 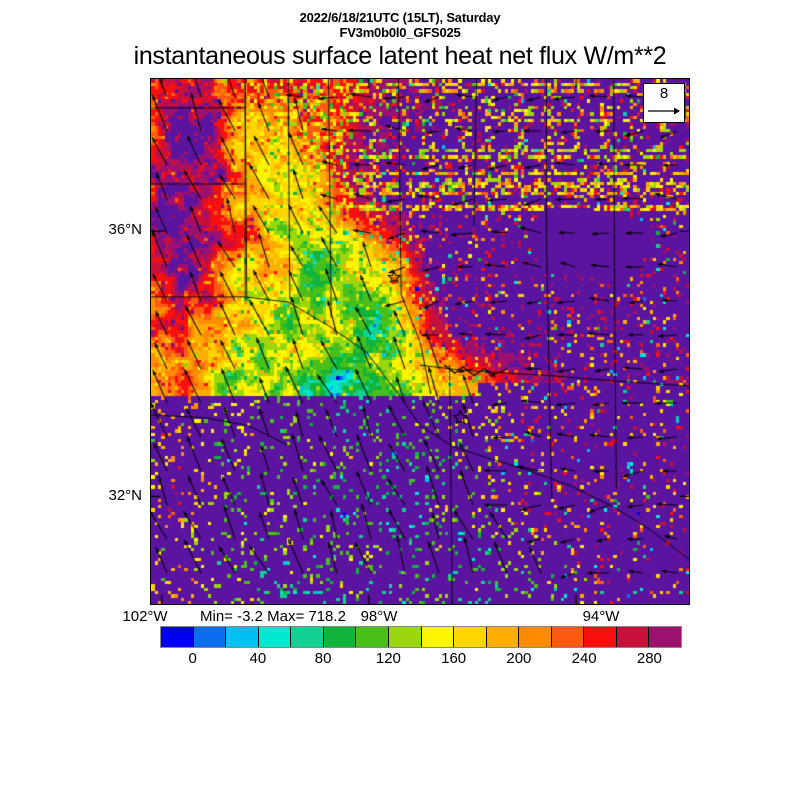 What do you see at coordinates (519, 658) in the screenshot?
I see `colorbar-tick-label: 200` at bounding box center [519, 658].